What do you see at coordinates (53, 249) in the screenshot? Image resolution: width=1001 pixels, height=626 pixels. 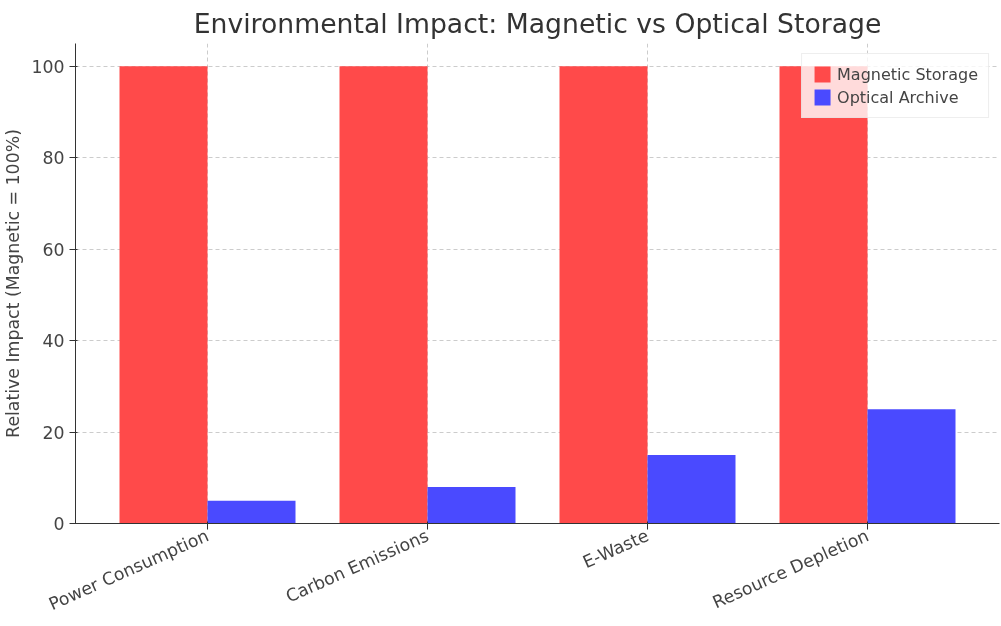 I see `y-tick-label: 60` at bounding box center [53, 249].